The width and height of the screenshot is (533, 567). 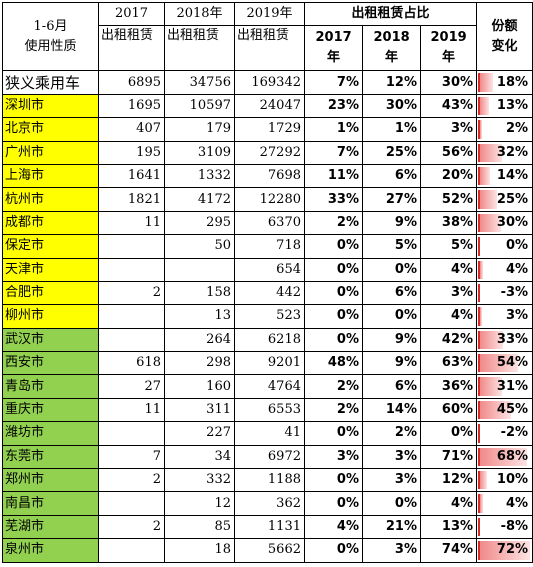 What do you see at coordinates (131, 199) in the screenshot?
I see `rental-count-2017: 1821` at bounding box center [131, 199].